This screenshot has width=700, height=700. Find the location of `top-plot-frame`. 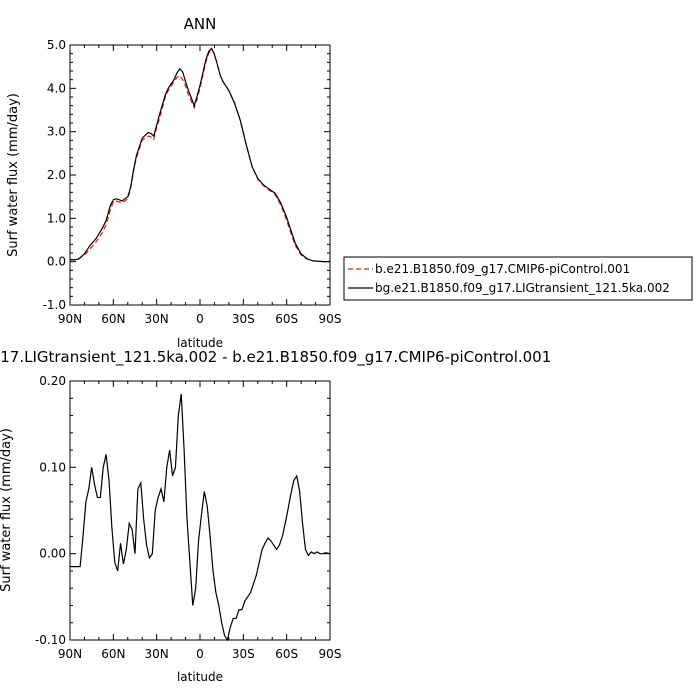

top-plot-frame is located at coordinates (200, 175).